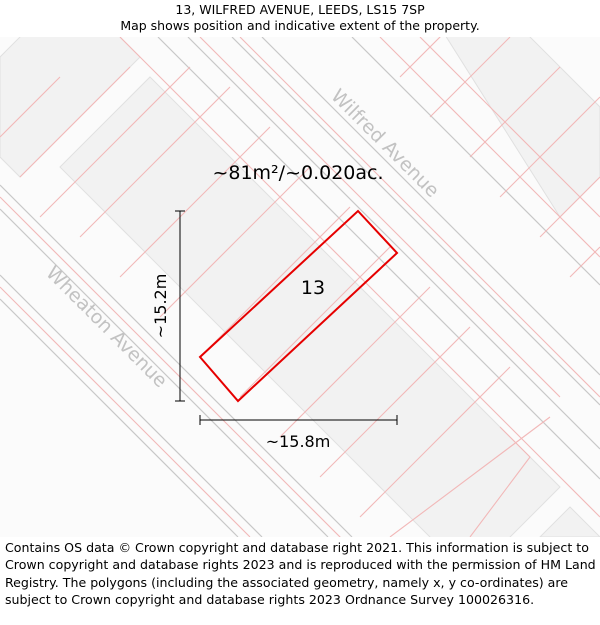  I want to click on property-address: 13, WILFRED AVENUE, LEEDS, LS15 7SP, so click(300, 9).